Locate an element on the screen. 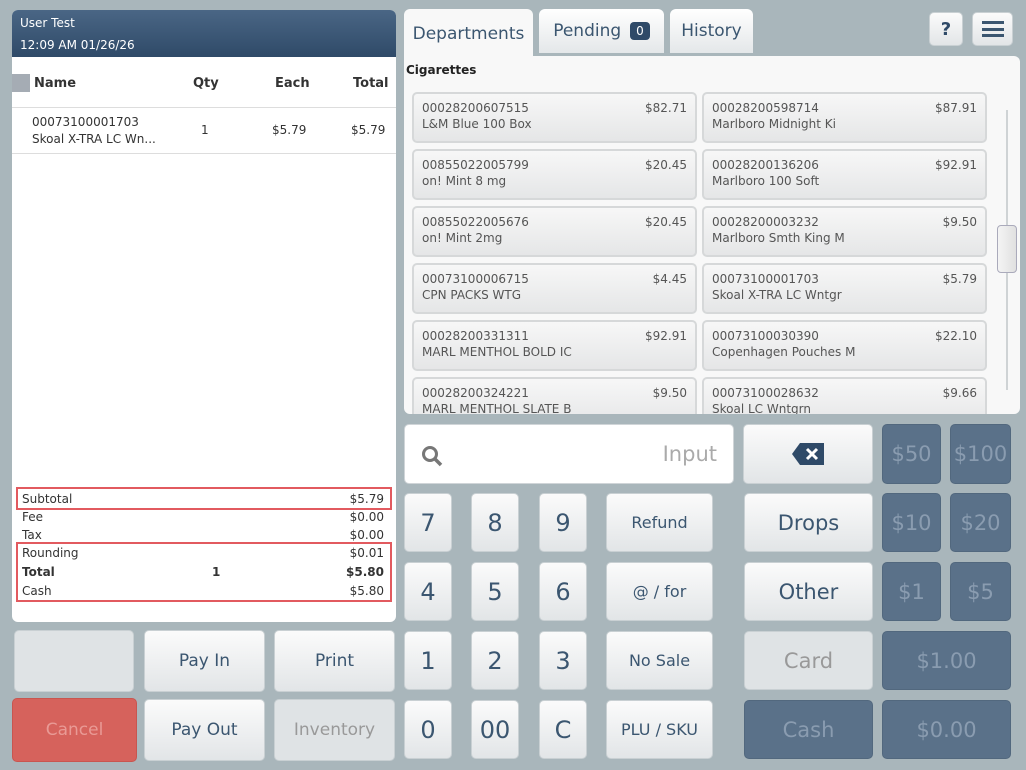 The height and width of the screenshot is (770, 1026). tab-pending: Pending 0 is located at coordinates (601, 31).